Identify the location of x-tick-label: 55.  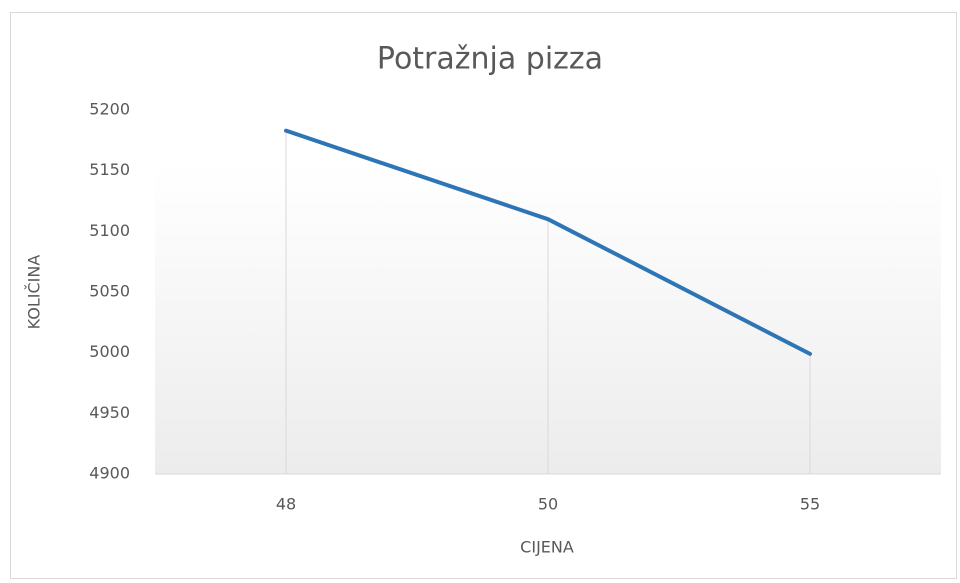
(810, 504).